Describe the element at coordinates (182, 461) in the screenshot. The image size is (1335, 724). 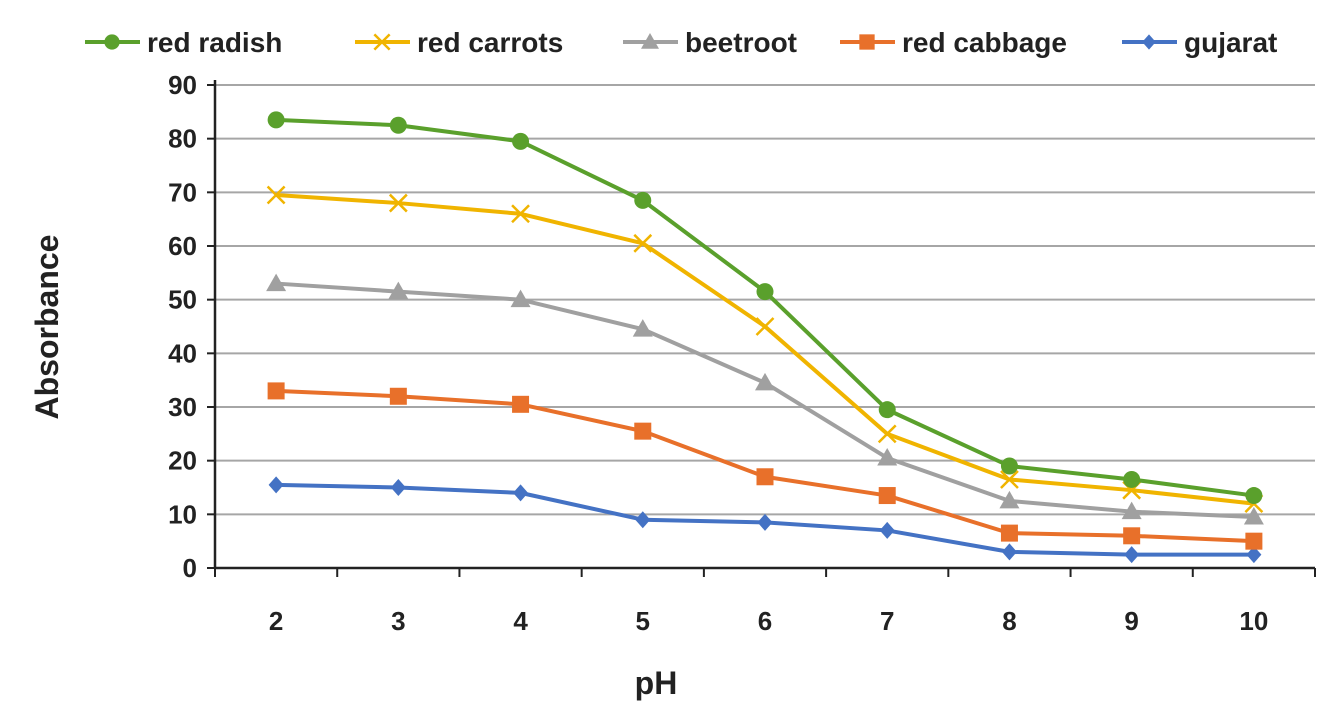
I see `y-tick-label-20: 20` at that location.